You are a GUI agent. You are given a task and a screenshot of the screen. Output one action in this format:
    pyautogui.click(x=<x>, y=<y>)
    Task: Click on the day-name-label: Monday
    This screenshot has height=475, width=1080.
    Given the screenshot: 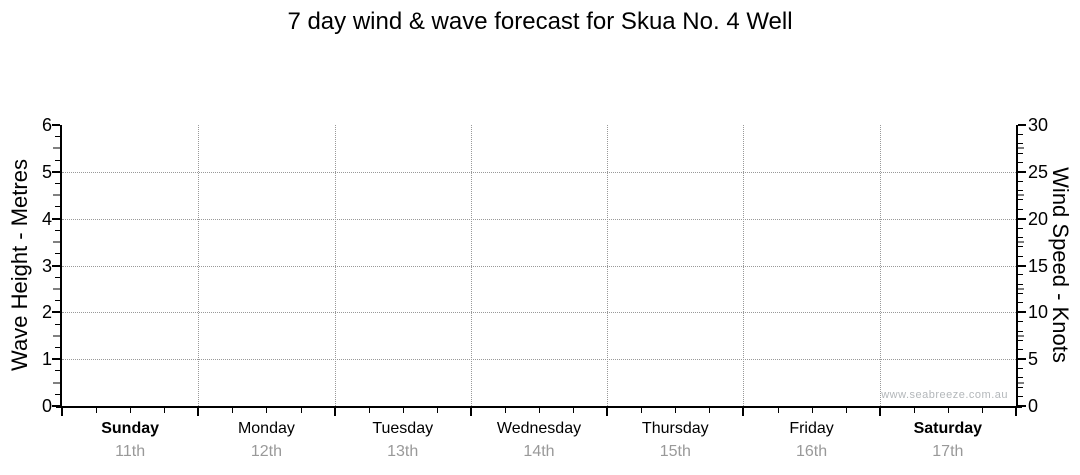 What is the action you would take?
    pyautogui.click(x=266, y=428)
    